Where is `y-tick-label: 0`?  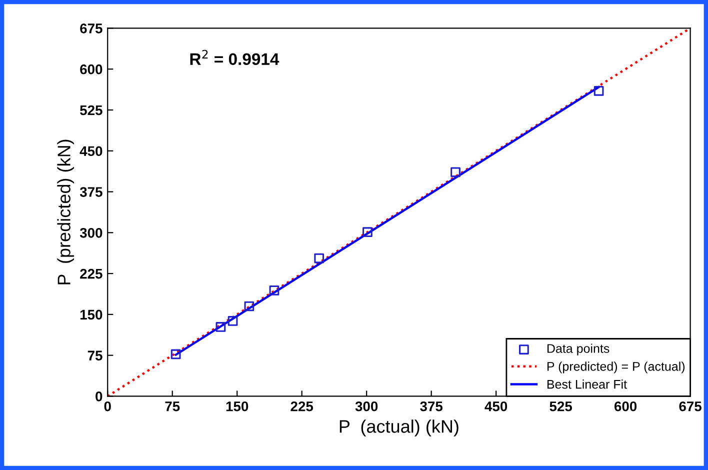 y-tick-label: 0 is located at coordinates (99, 397).